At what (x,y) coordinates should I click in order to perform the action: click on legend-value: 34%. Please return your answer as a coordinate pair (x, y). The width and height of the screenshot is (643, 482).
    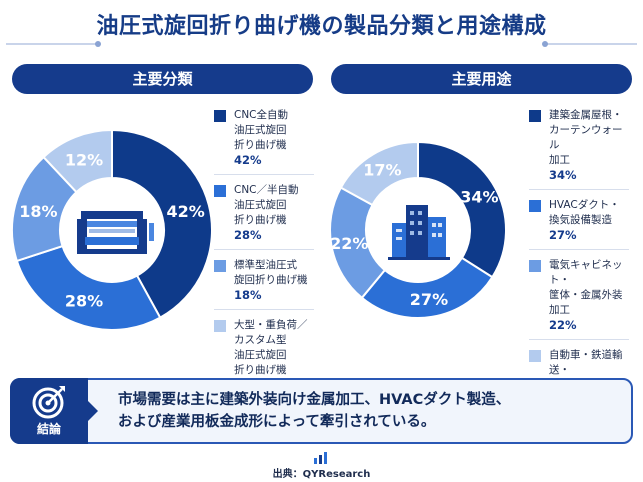
    Looking at the image, I should click on (563, 175).